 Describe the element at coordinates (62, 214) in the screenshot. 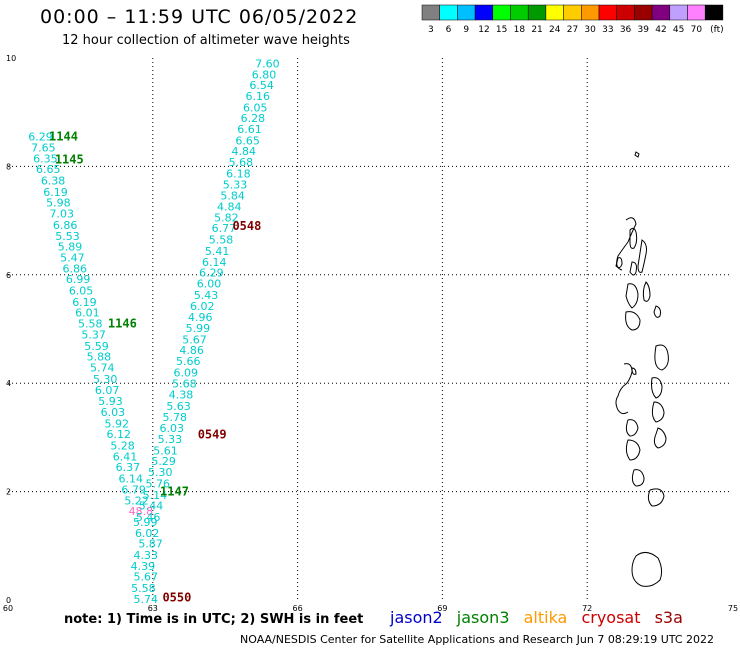

I see `wave-height-value: 7.03` at that location.